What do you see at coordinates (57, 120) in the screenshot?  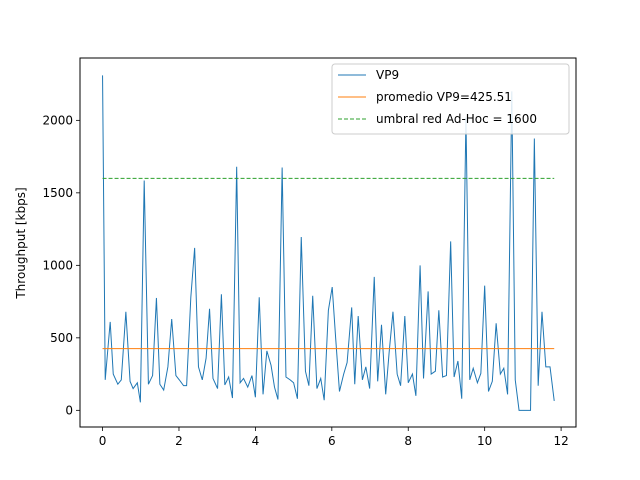 I see `y-tick-label: 2000` at bounding box center [57, 120].